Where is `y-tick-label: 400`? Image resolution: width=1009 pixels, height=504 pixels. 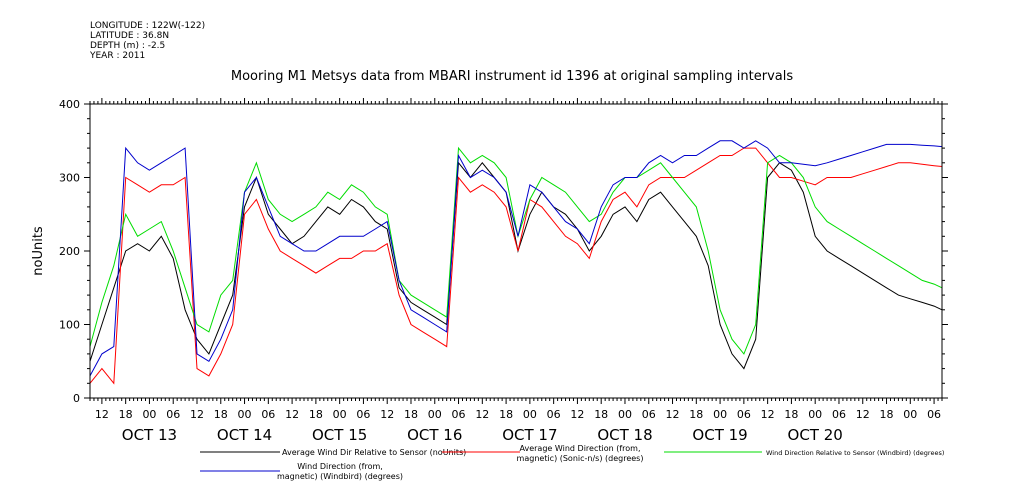
y-tick-label: 400 is located at coordinates (69, 104).